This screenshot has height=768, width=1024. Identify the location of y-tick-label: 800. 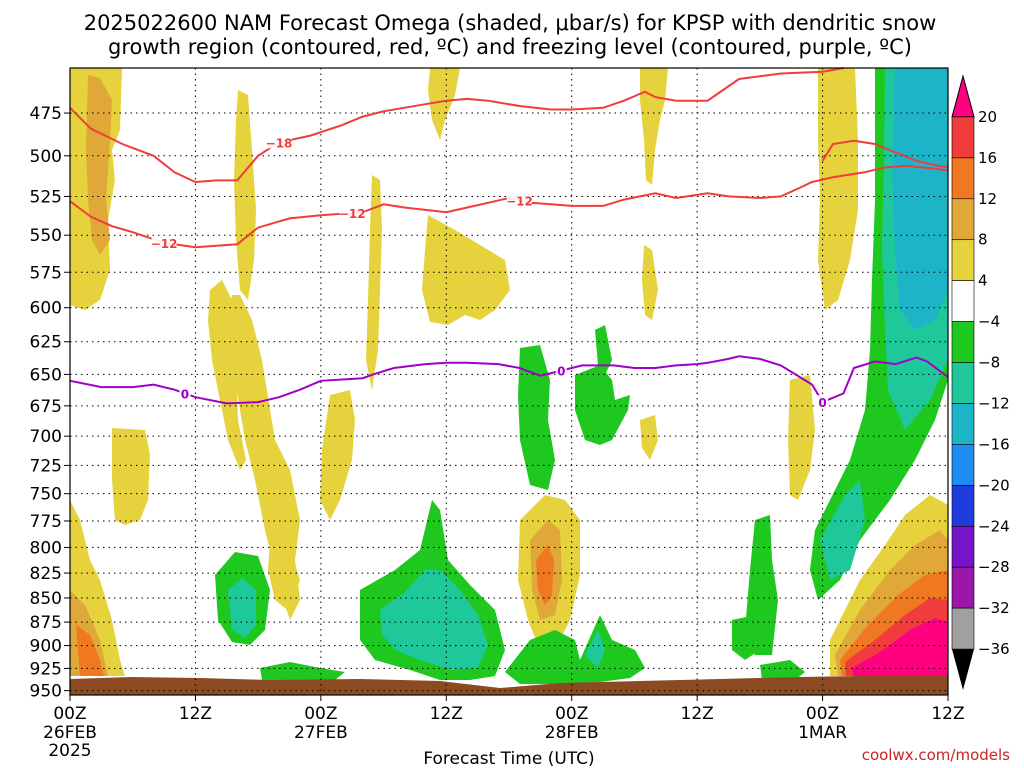
(46, 548).